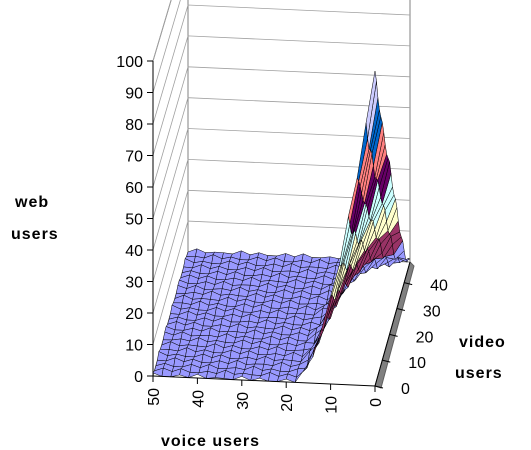  I want to click on video-users-tick-label: 20, so click(425, 337).